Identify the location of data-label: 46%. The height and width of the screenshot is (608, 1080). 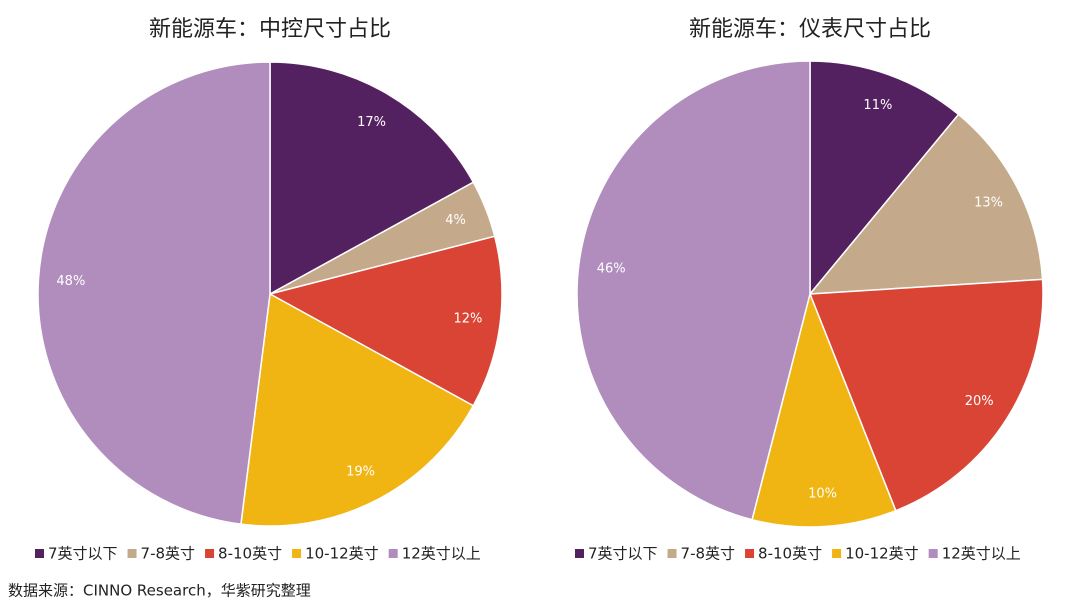
(611, 268).